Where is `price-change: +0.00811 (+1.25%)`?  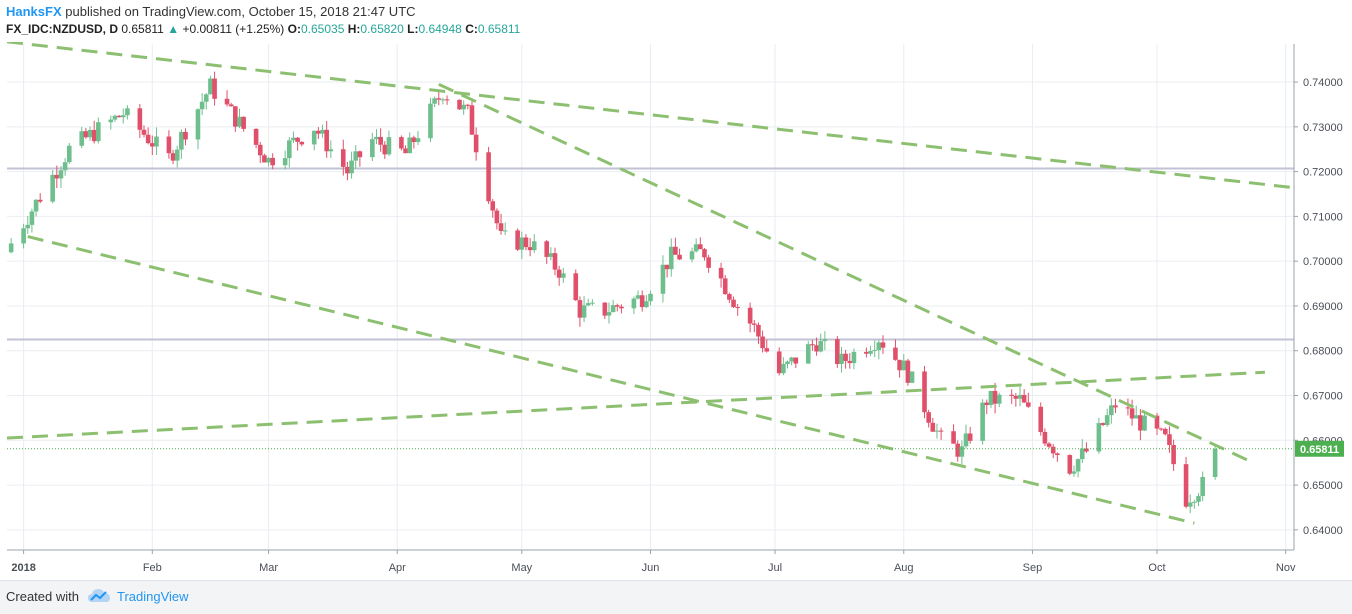 price-change: +0.00811 (+1.25%) is located at coordinates (233, 29).